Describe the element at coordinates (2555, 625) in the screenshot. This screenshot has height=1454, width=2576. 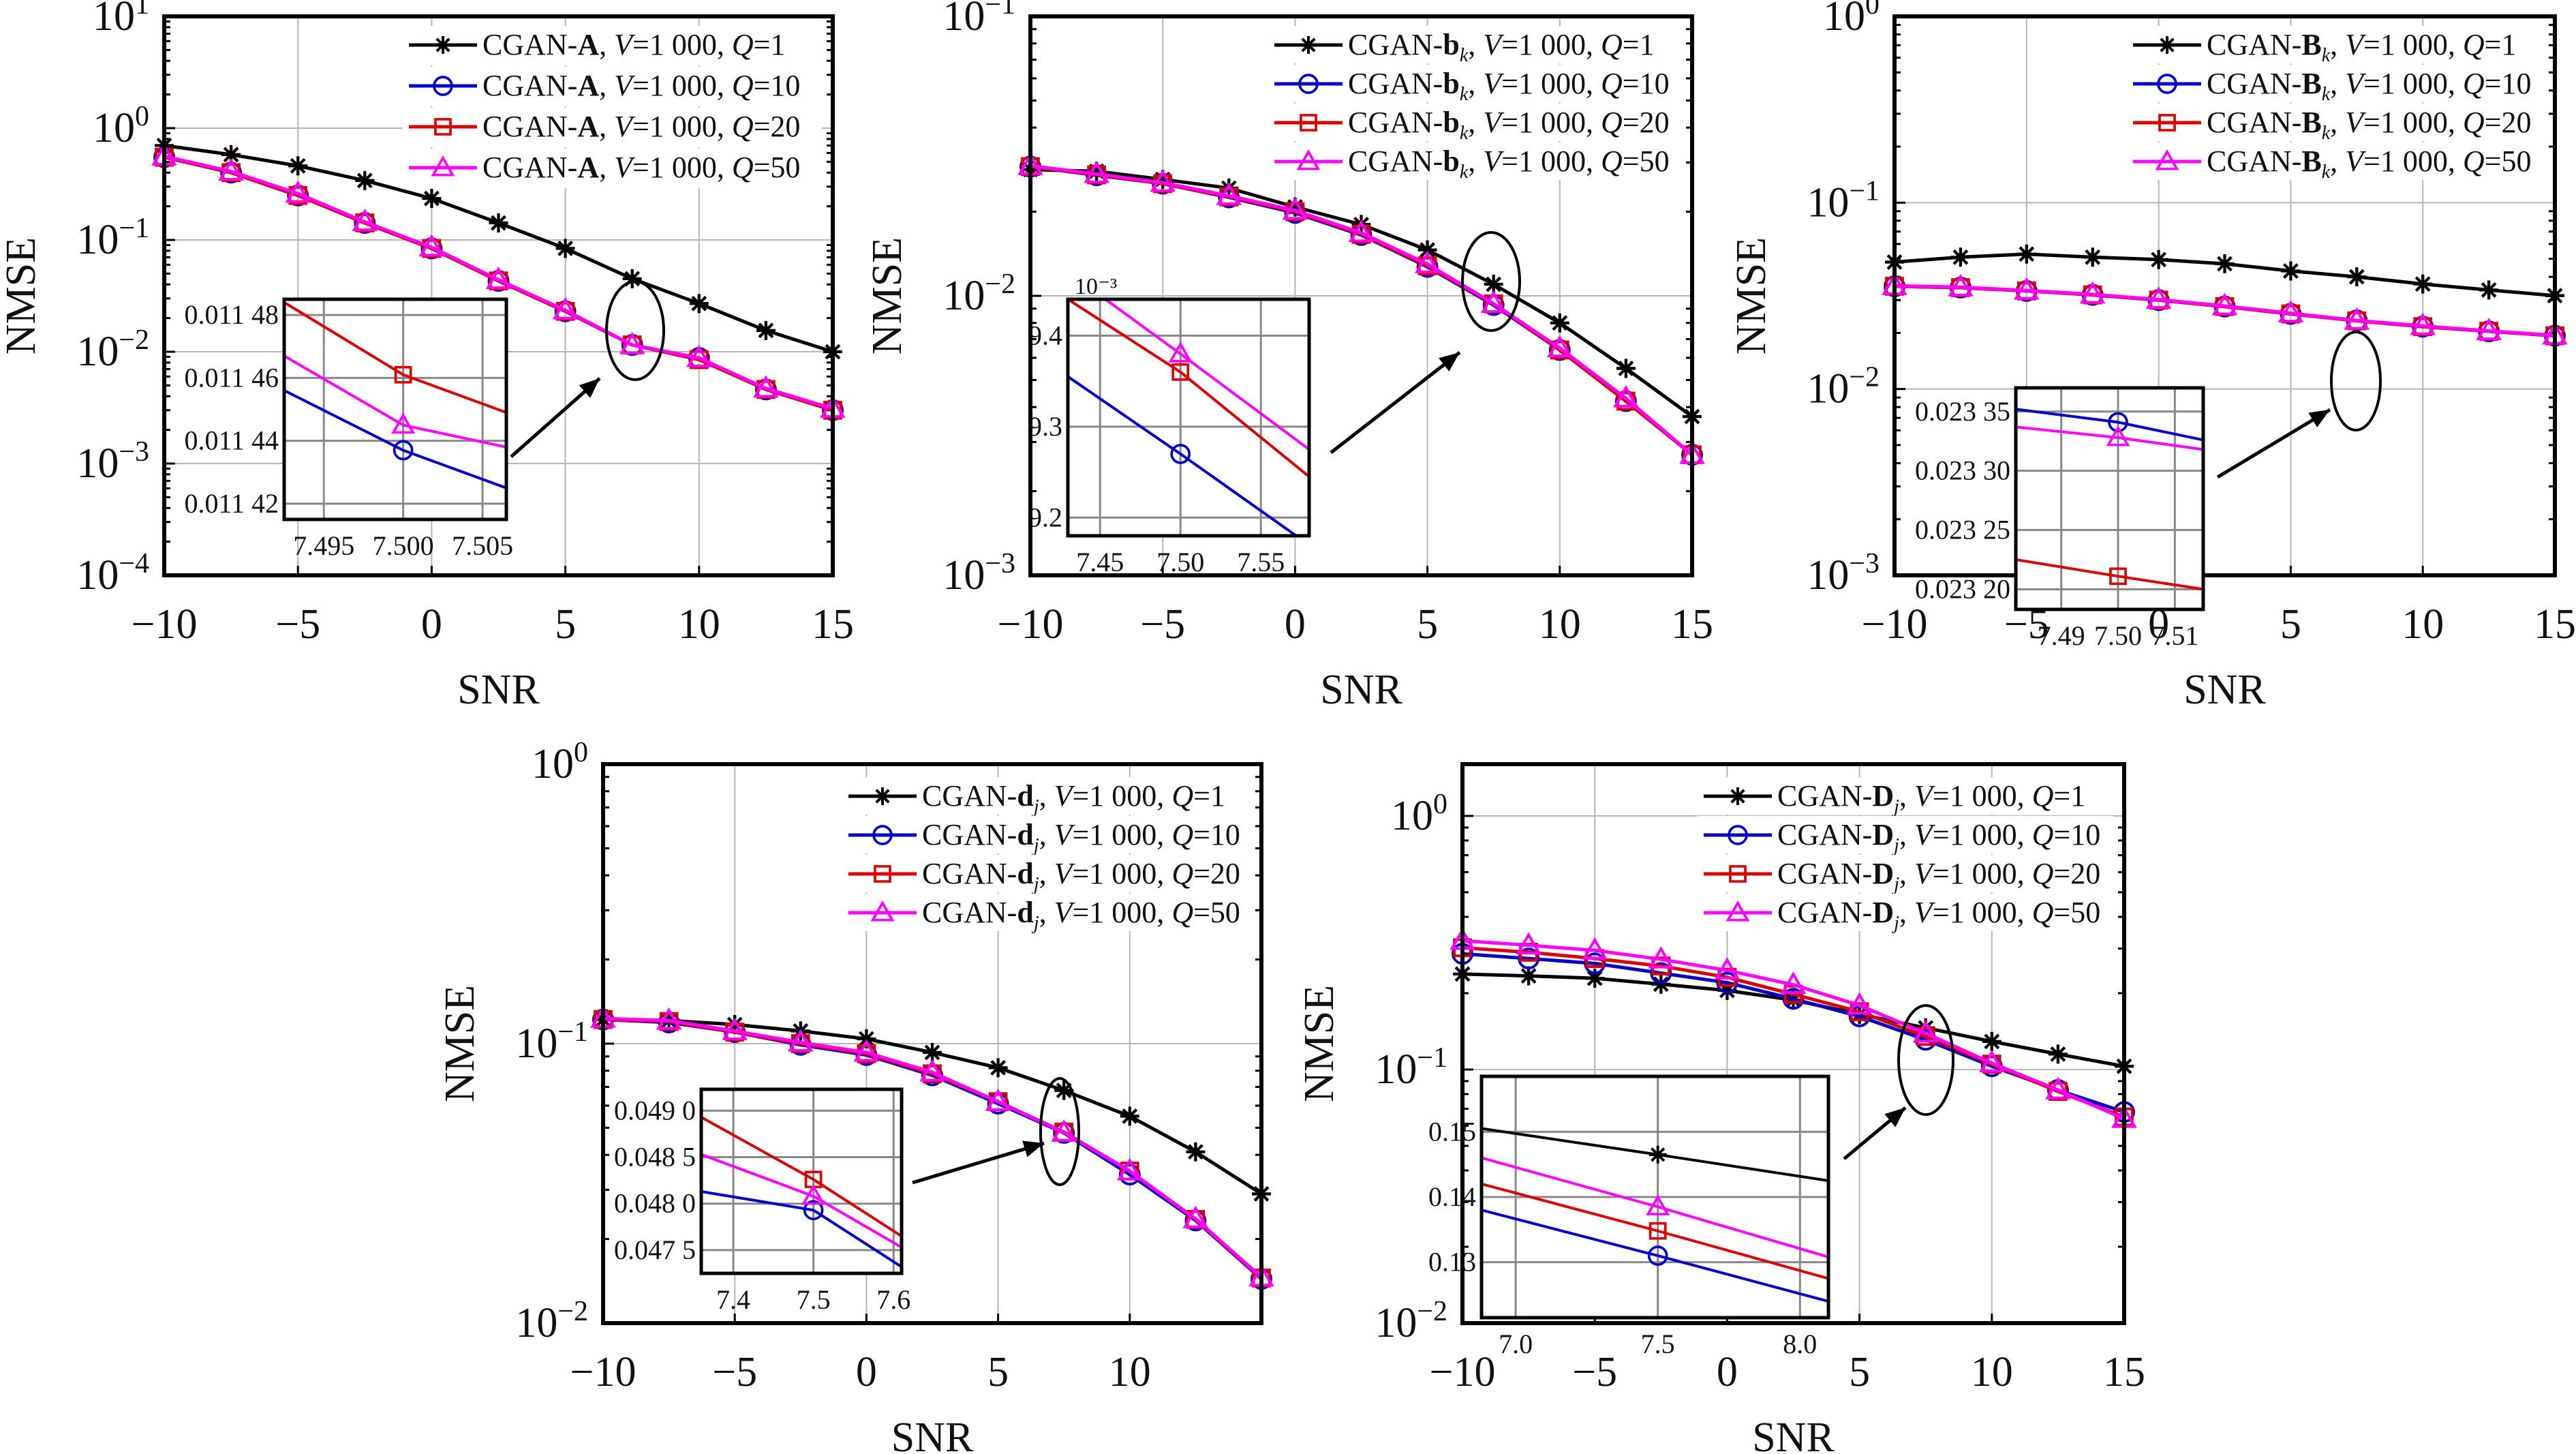
I see `x-tick-label: 15` at that location.